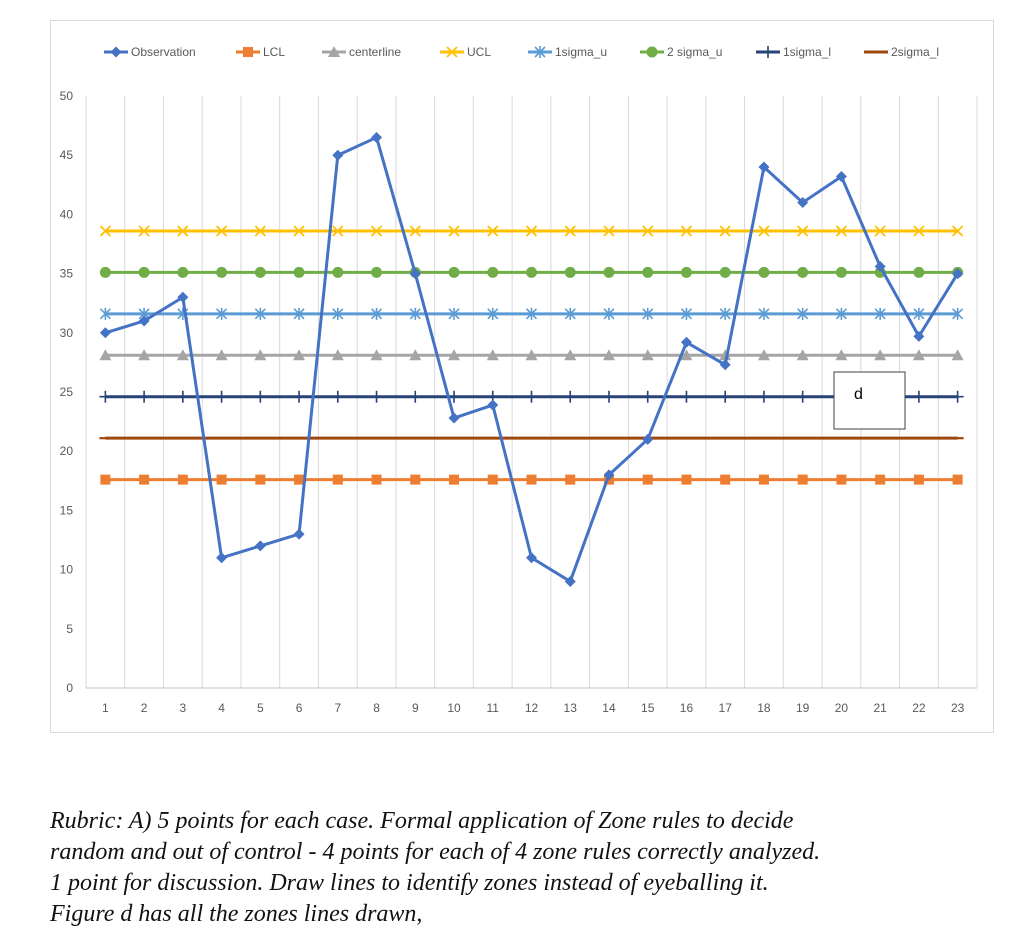 The image size is (1024, 947). I want to click on x-tick-label: 22, so click(919, 708).